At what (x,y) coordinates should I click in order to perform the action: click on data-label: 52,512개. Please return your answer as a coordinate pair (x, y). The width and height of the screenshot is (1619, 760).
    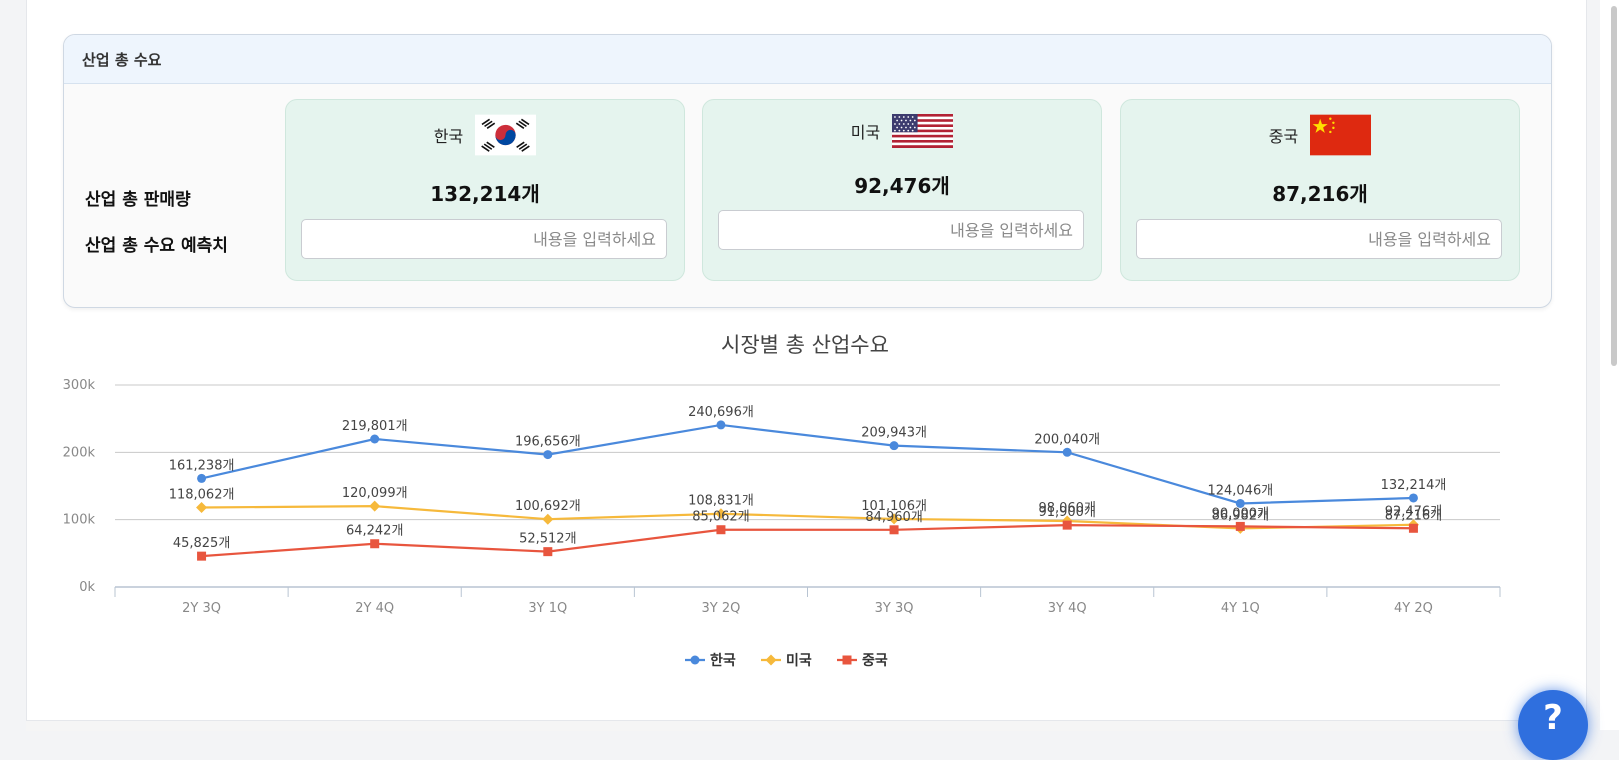
    Looking at the image, I should click on (547, 539).